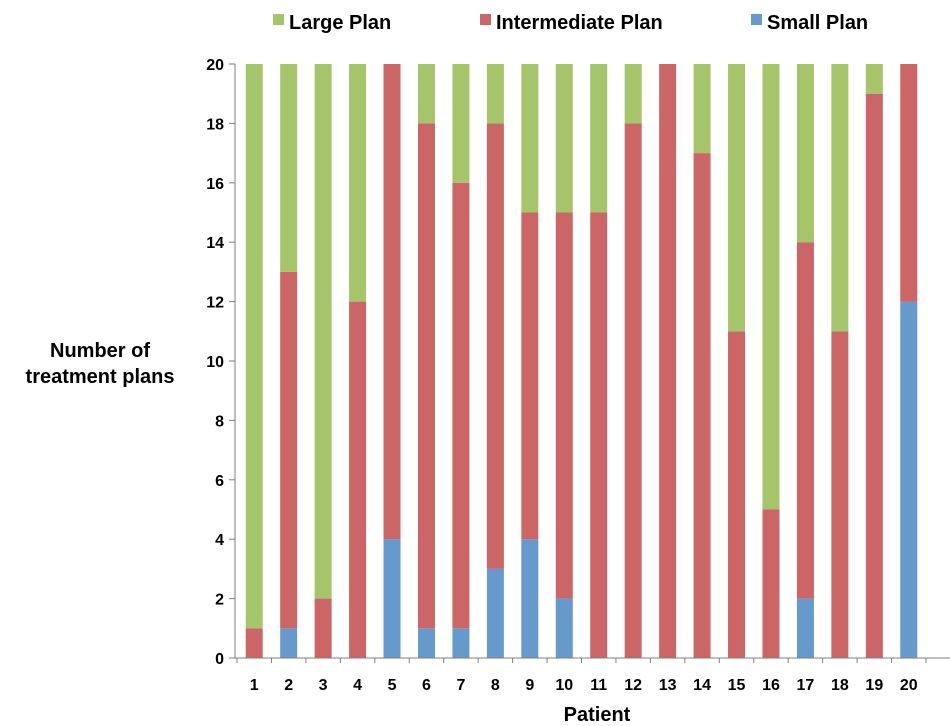  Describe the element at coordinates (426, 685) in the screenshot. I see `x-tick-label-6: 6` at that location.